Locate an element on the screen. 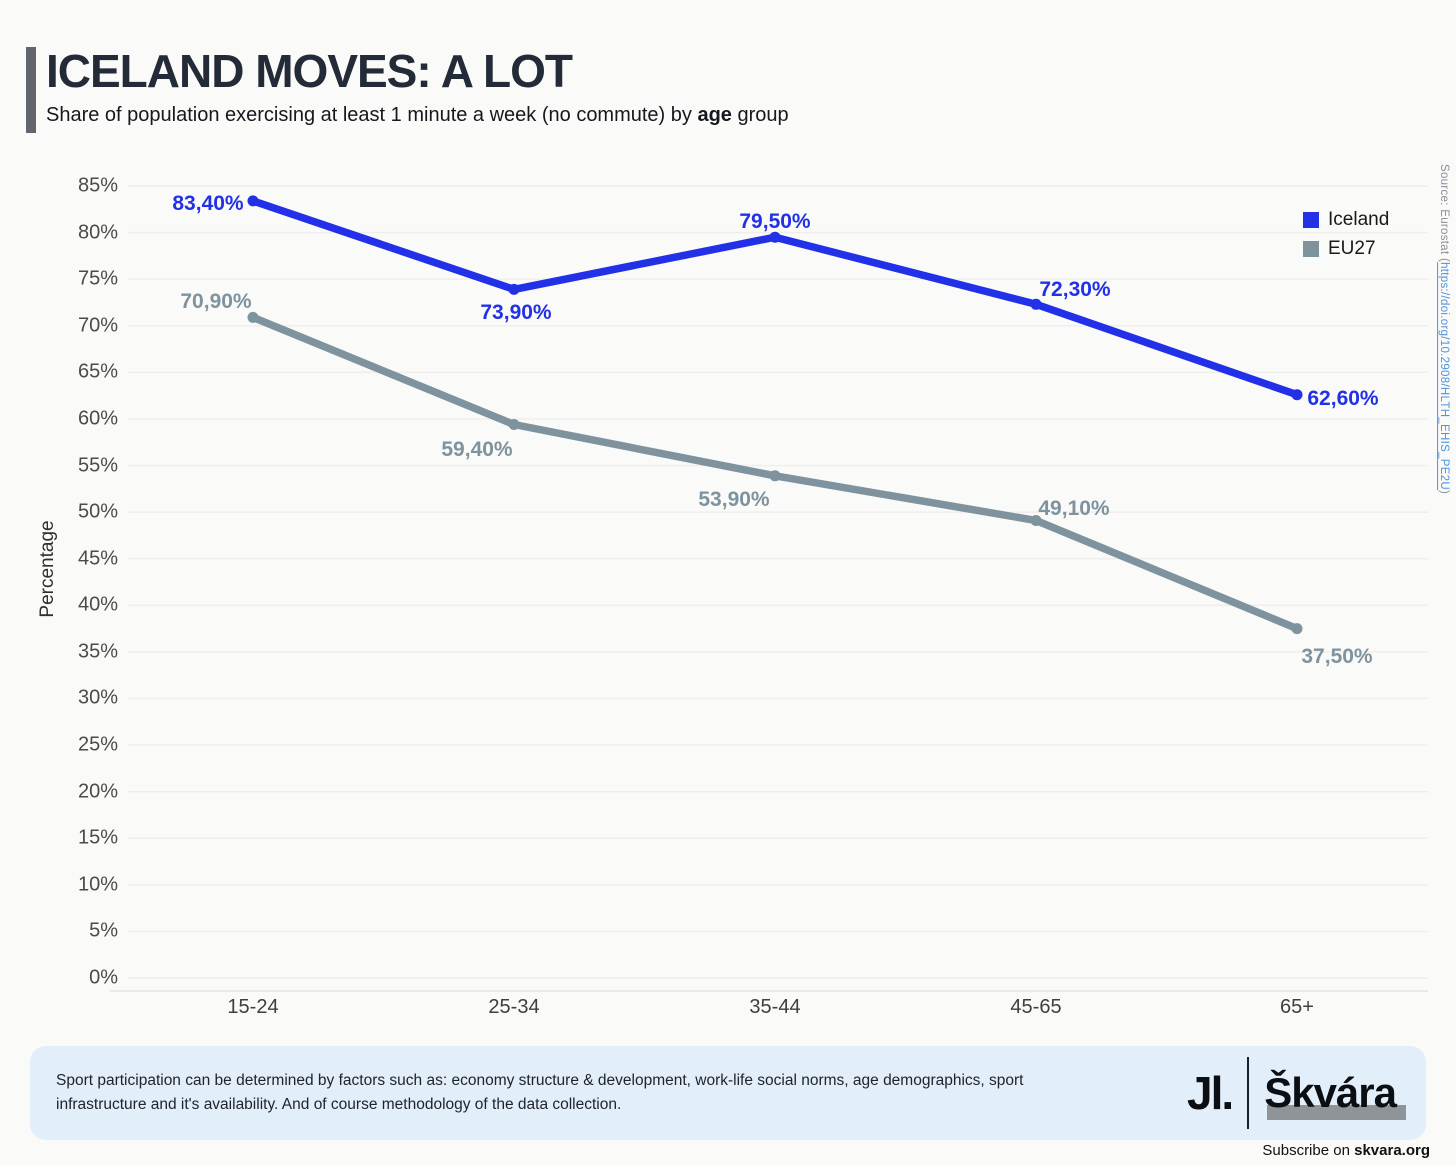 The width and height of the screenshot is (1456, 1165). data-value-label: 79,50% is located at coordinates (775, 222).